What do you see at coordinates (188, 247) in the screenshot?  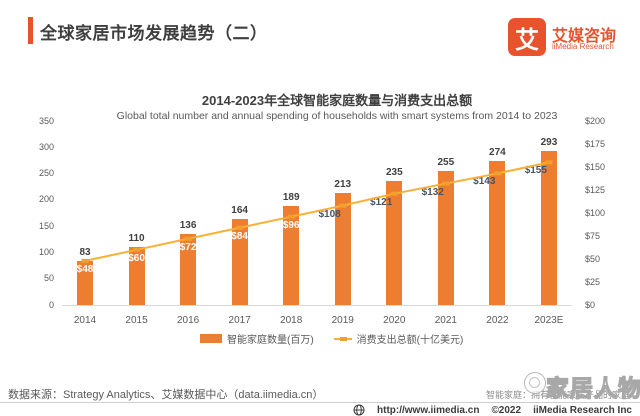 I see `line-value-label: $72` at bounding box center [188, 247].